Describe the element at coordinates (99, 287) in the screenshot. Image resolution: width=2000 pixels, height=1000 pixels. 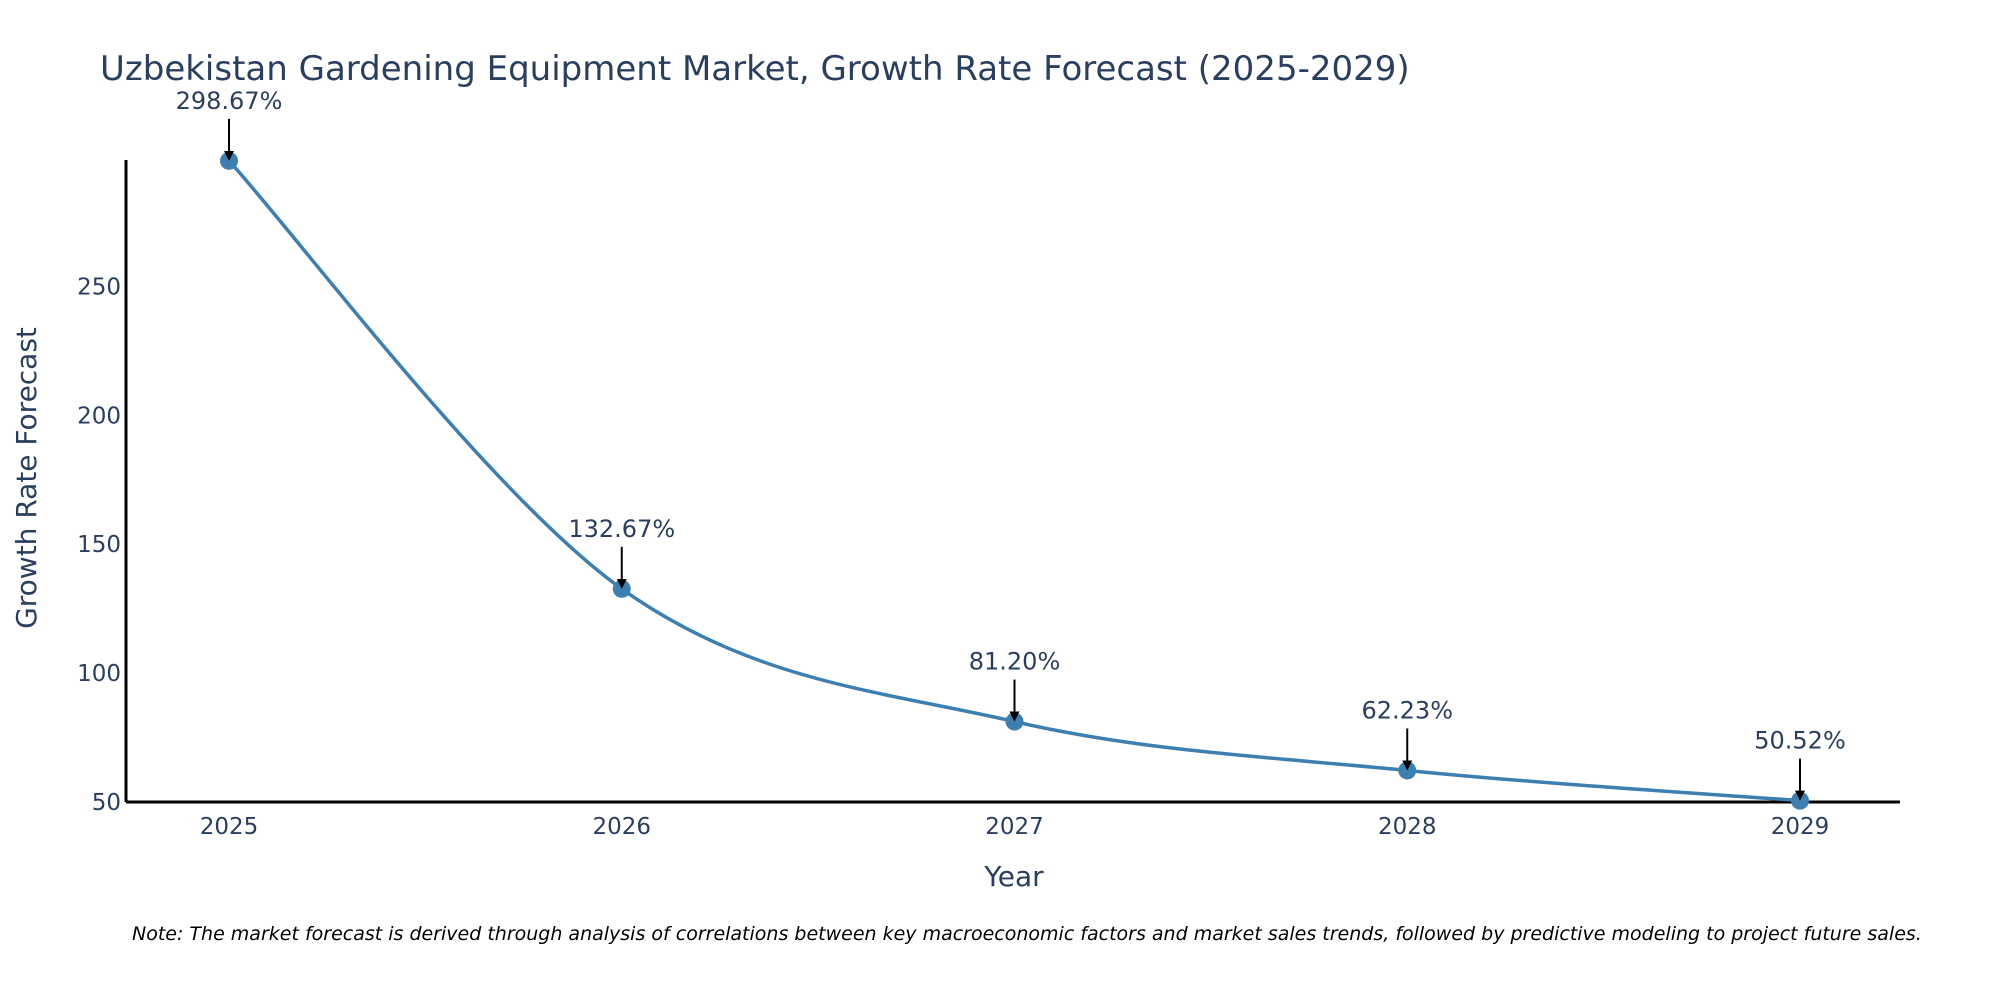
I see `y-tick-label: 250` at that location.